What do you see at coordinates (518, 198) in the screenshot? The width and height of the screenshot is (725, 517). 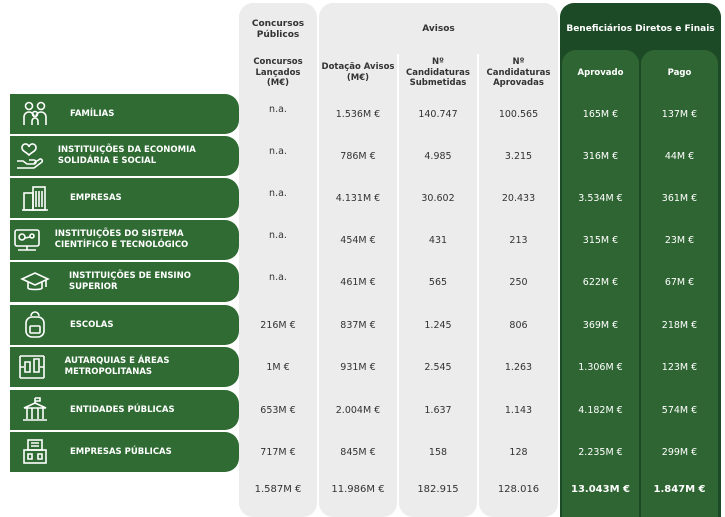 I see `cell-aprovadas: 20.433` at bounding box center [518, 198].